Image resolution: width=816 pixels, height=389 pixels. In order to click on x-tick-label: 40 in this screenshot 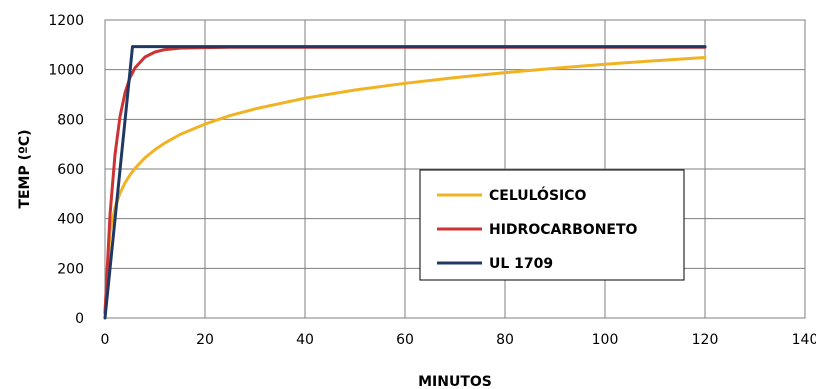, I will do `click(305, 340)`.